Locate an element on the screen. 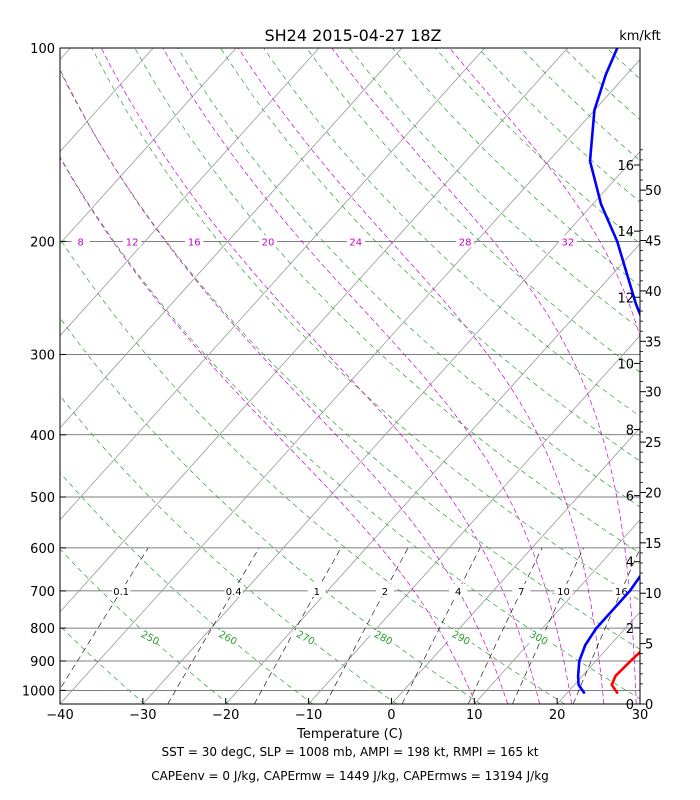  p-tick-label: 900 is located at coordinates (42, 662).